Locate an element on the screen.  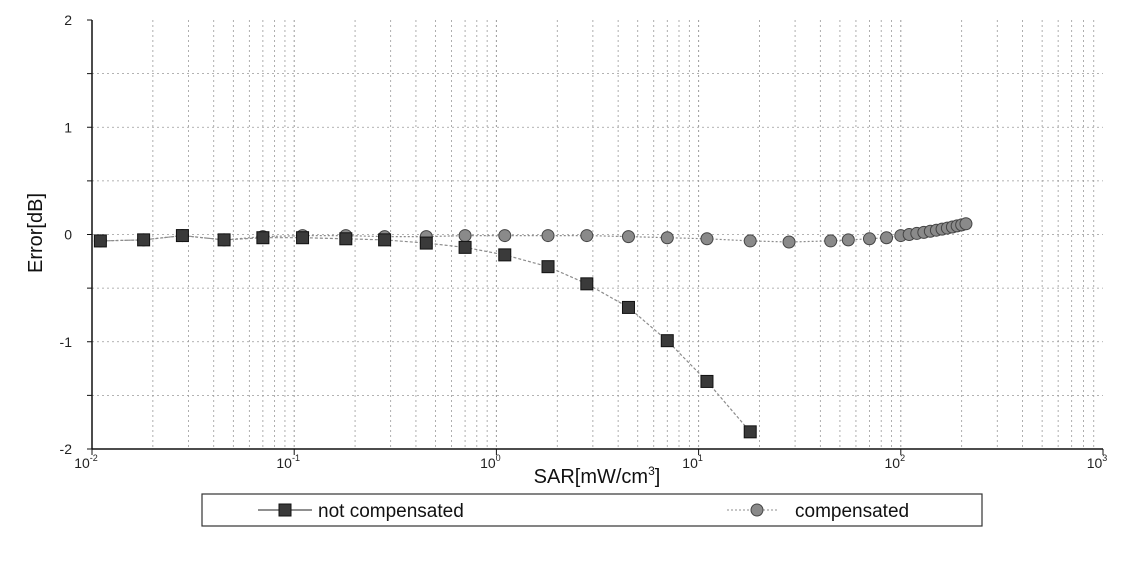
series-compensated is located at coordinates (533, 233).